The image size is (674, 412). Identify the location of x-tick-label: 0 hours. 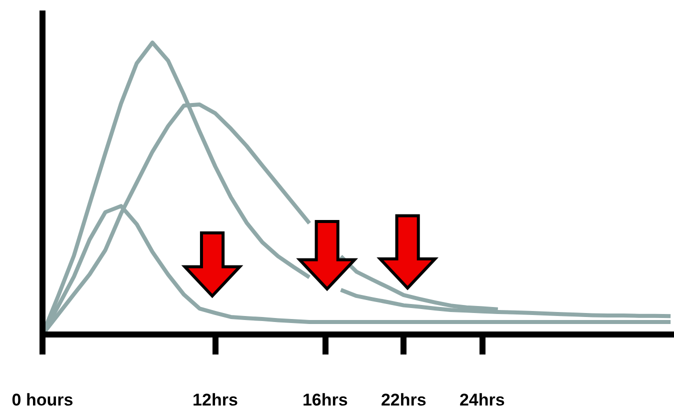
(43, 400).